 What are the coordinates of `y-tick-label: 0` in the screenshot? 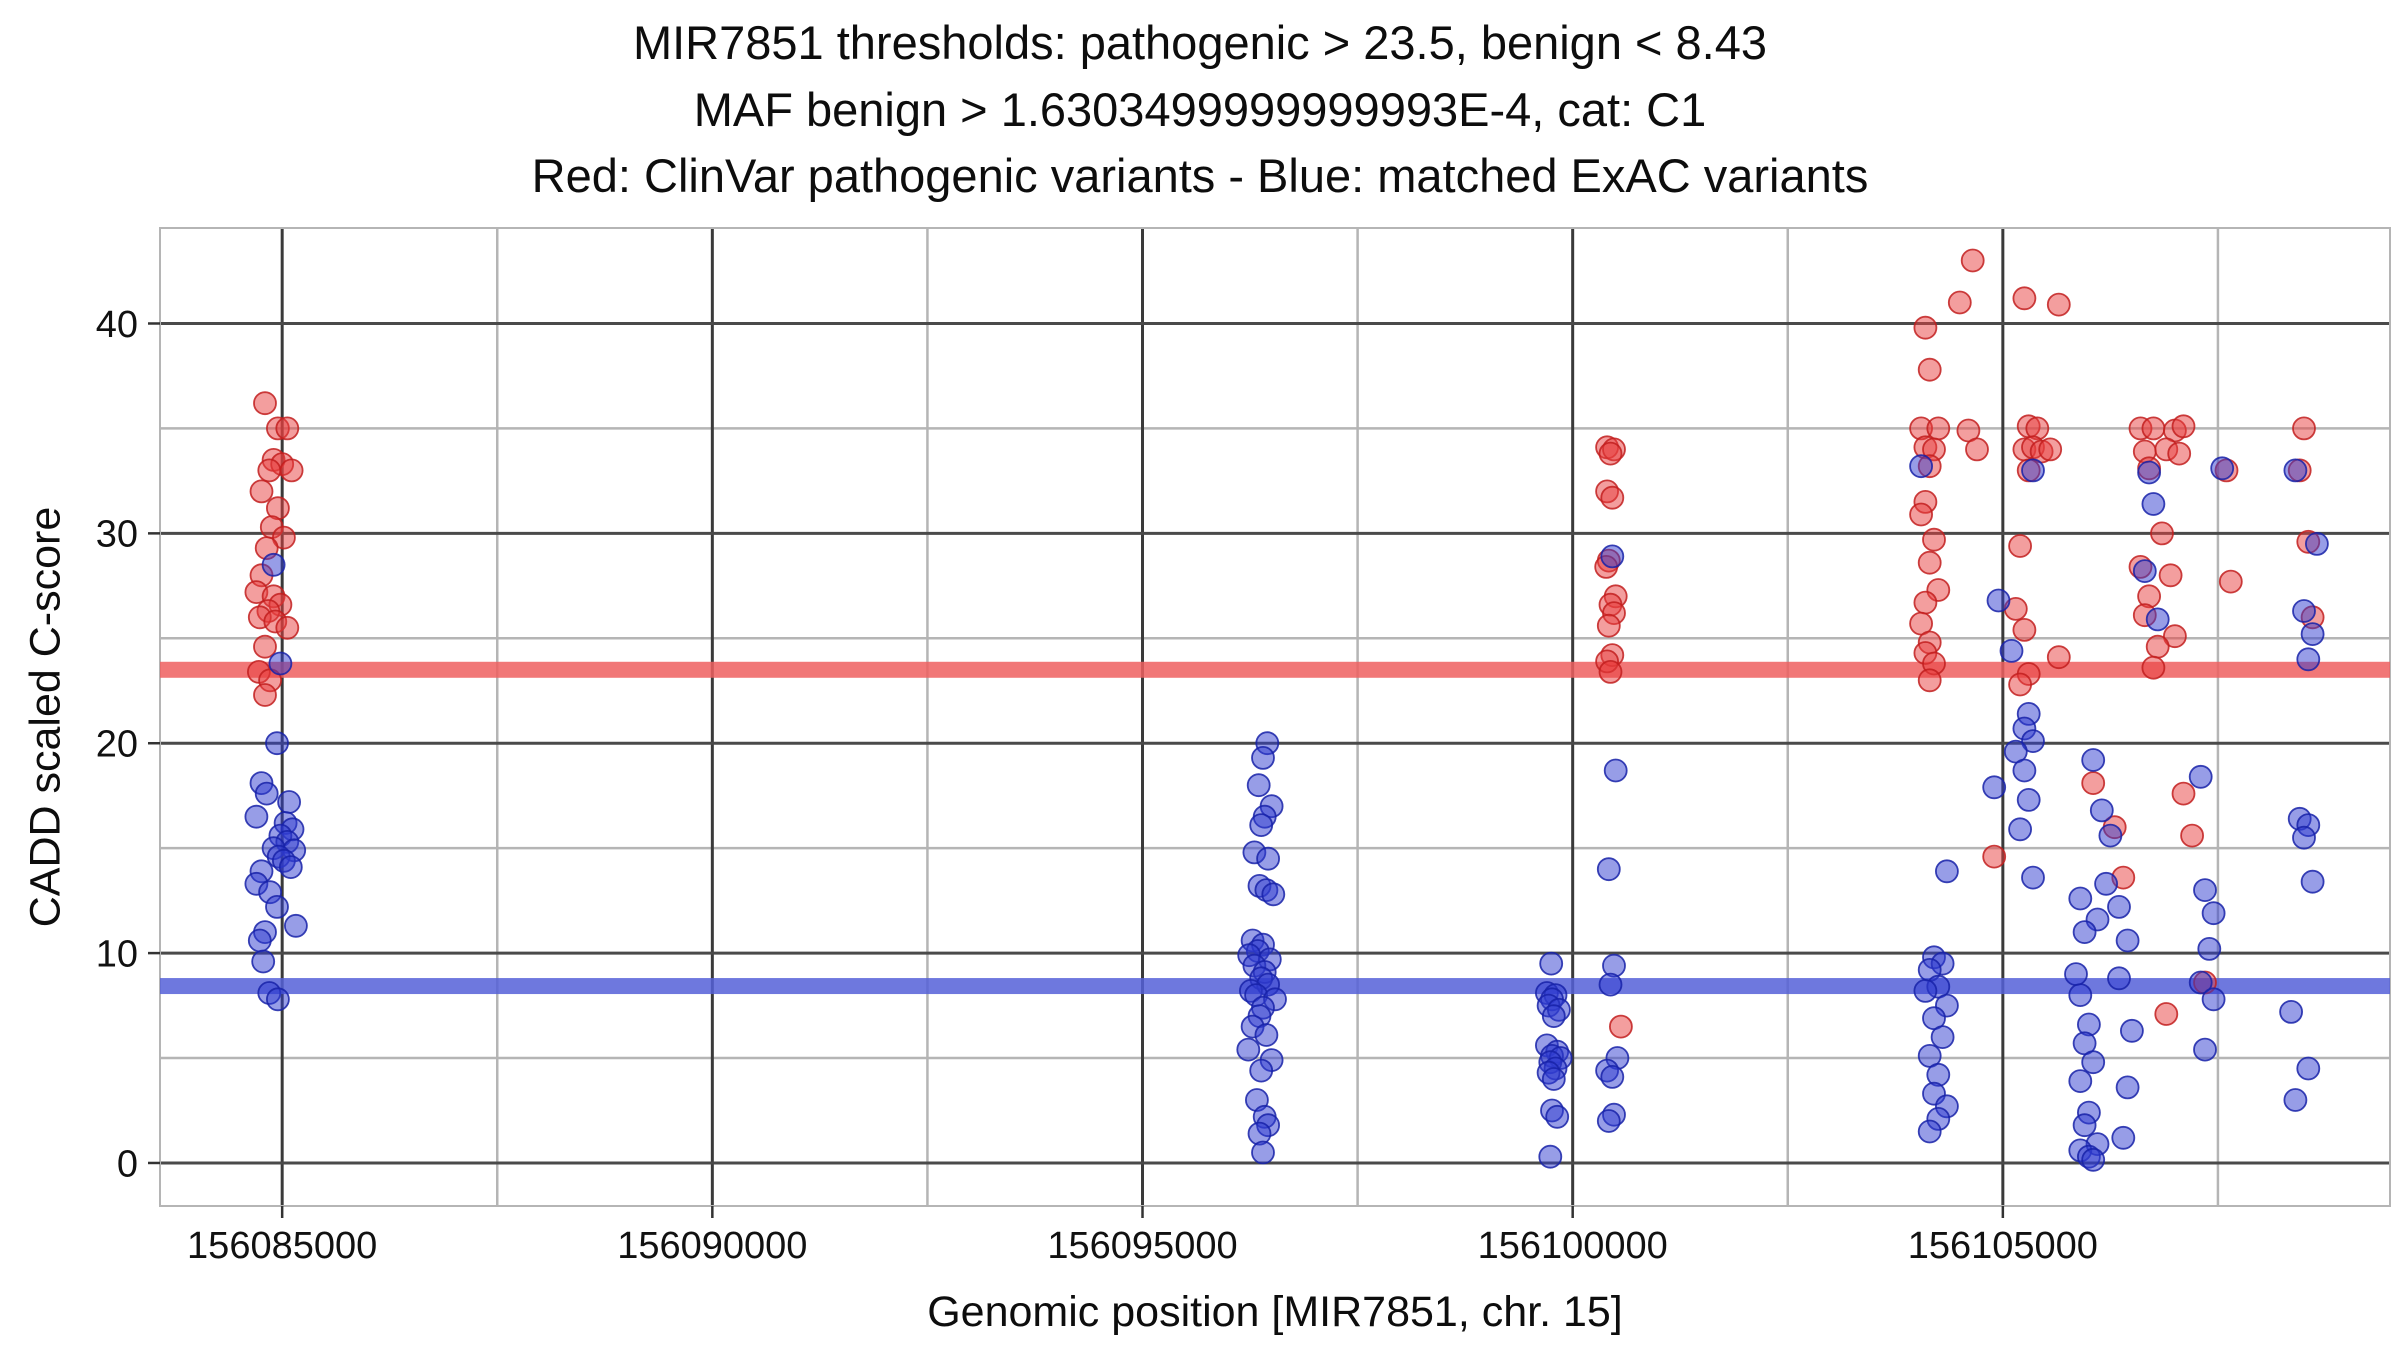 It's located at (127, 1164).